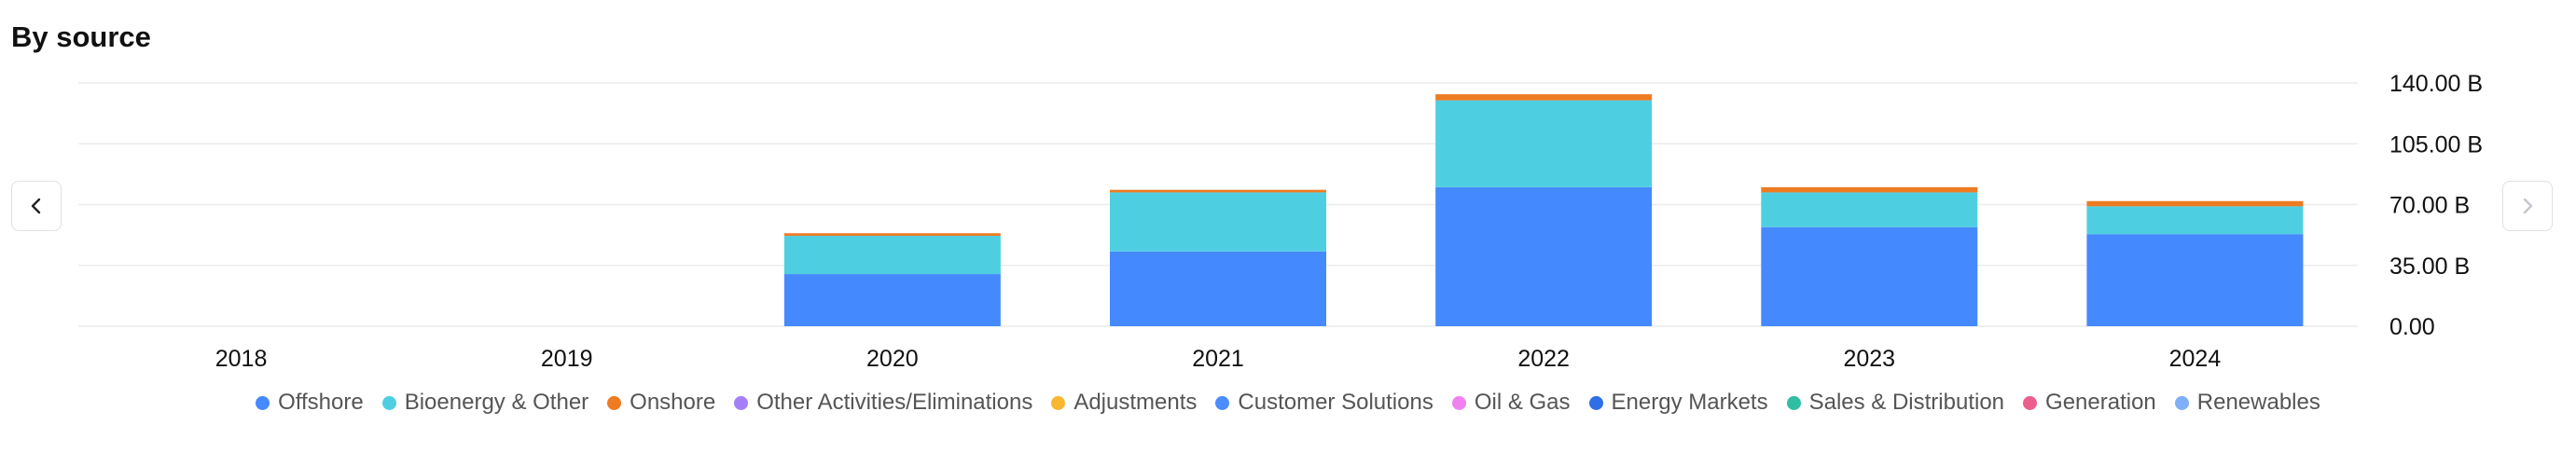 This screenshot has height=466, width=2576. What do you see at coordinates (673, 402) in the screenshot?
I see `legend-label: Onshore` at bounding box center [673, 402].